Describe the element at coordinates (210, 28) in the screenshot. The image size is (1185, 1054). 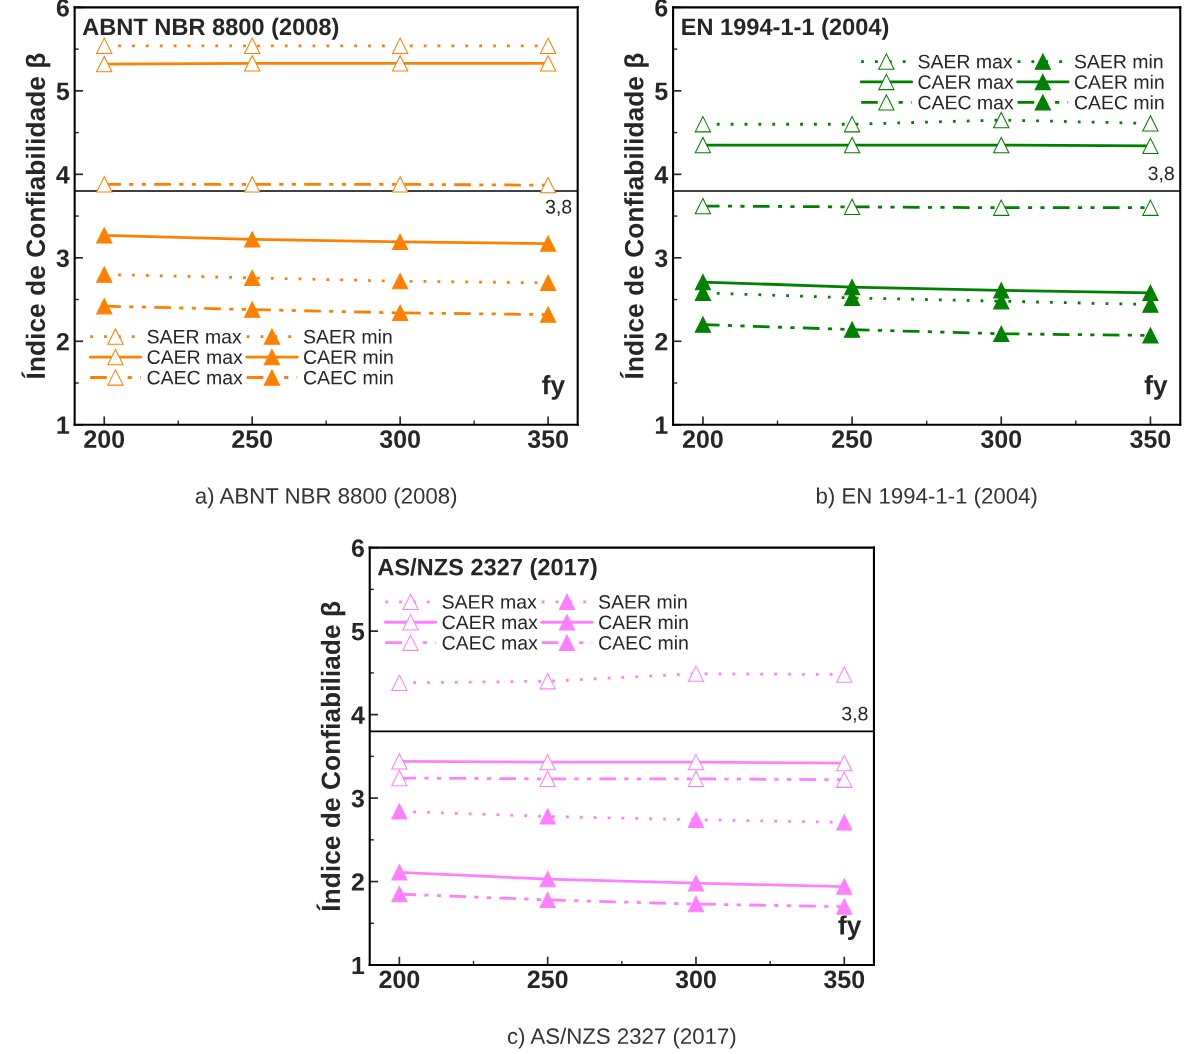
I see `chart-title: ABNT NBR 8800 (2008)` at that location.